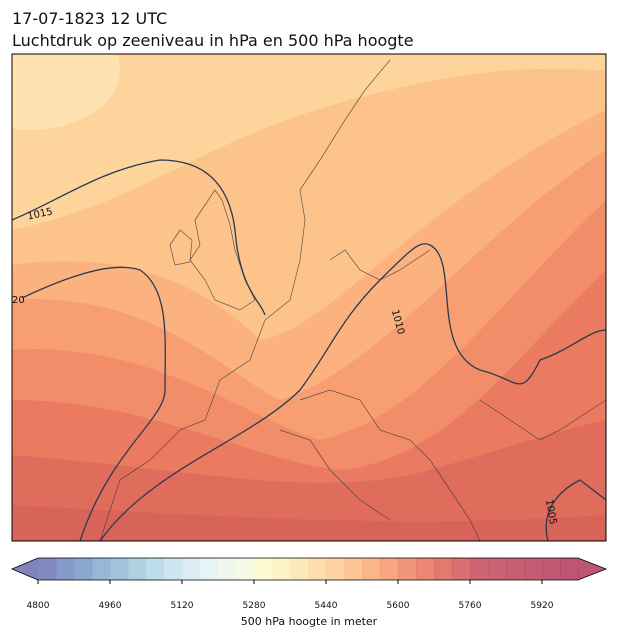  What do you see at coordinates (550, 512) in the screenshot?
I see `contour-label: 1005` at bounding box center [550, 512].